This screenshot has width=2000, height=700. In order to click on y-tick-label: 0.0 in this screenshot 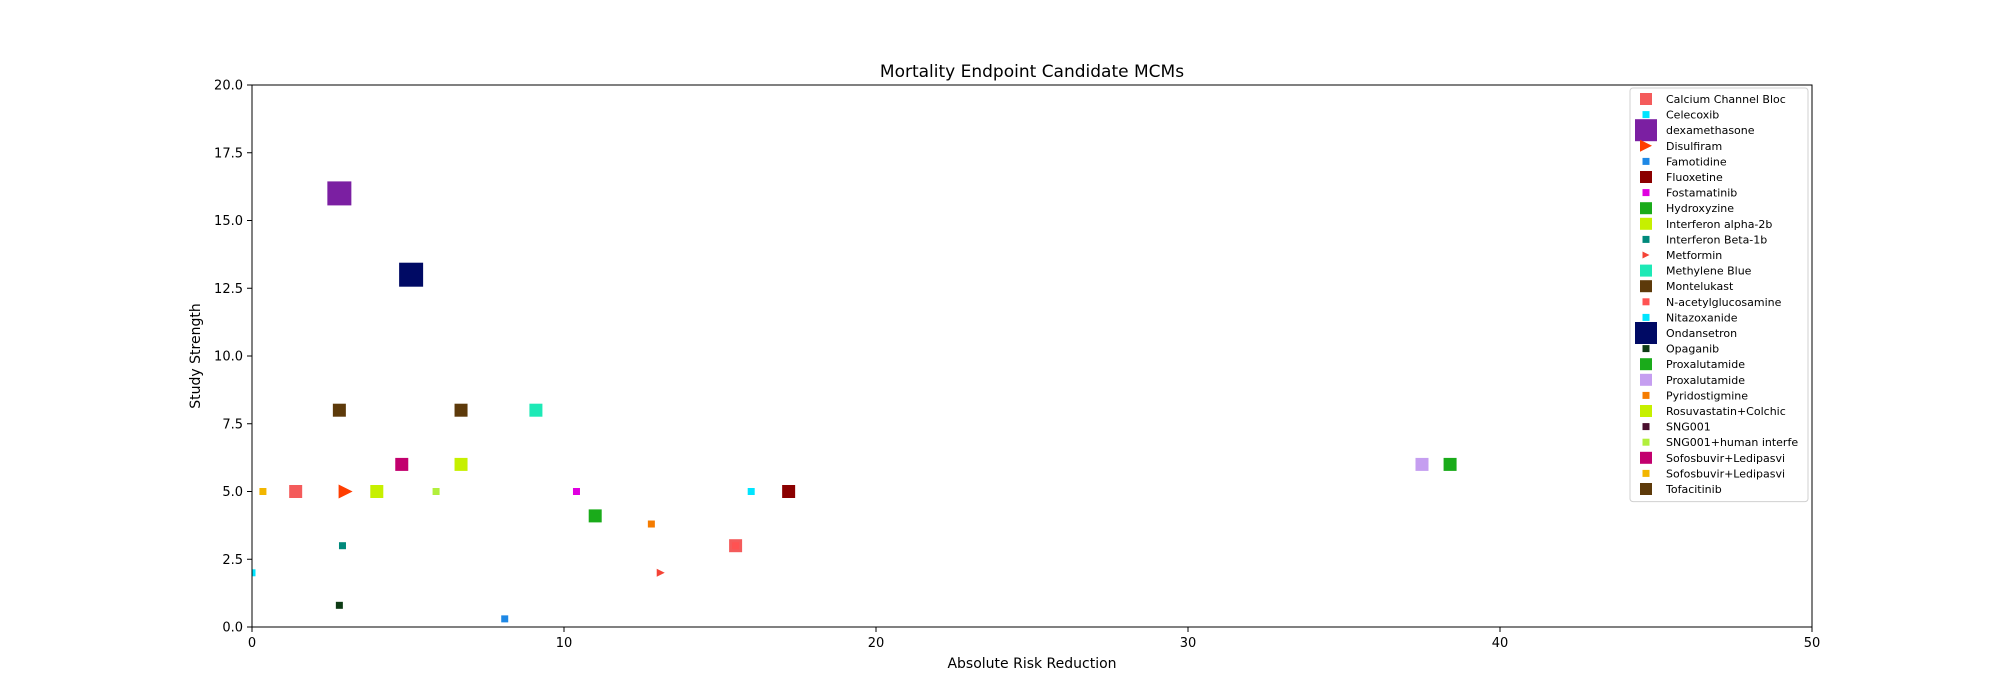, I will do `click(232, 628)`.